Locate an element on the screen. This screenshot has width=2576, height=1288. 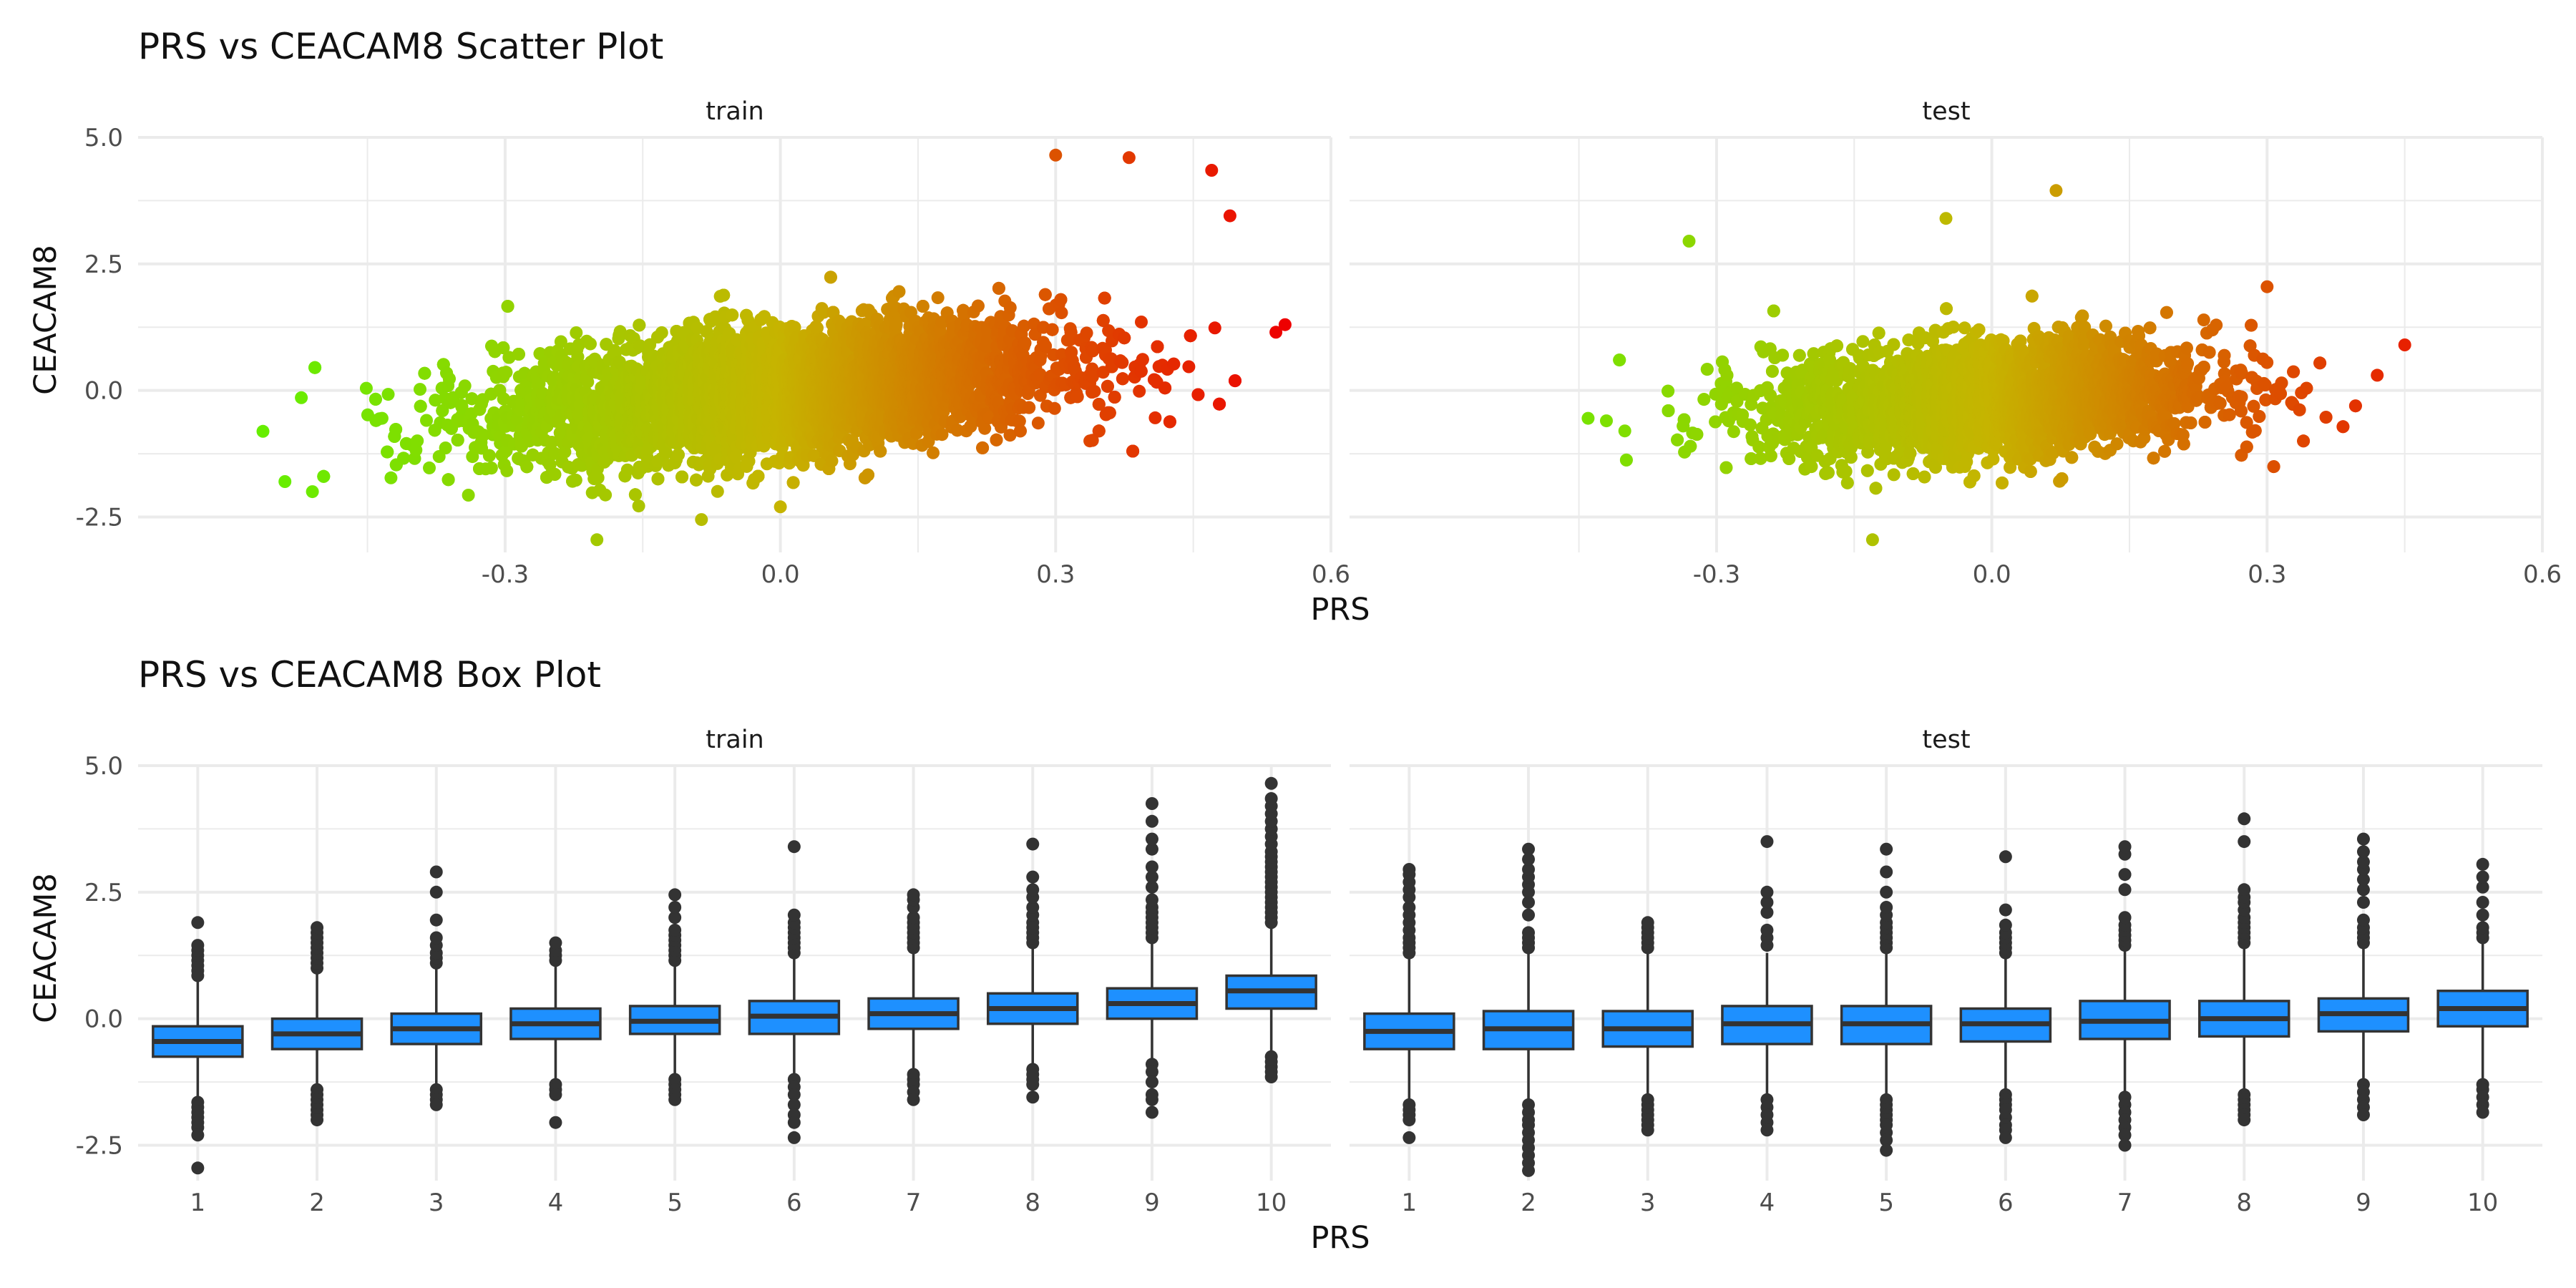
scatter-strip-test: test is located at coordinates (1946, 111).